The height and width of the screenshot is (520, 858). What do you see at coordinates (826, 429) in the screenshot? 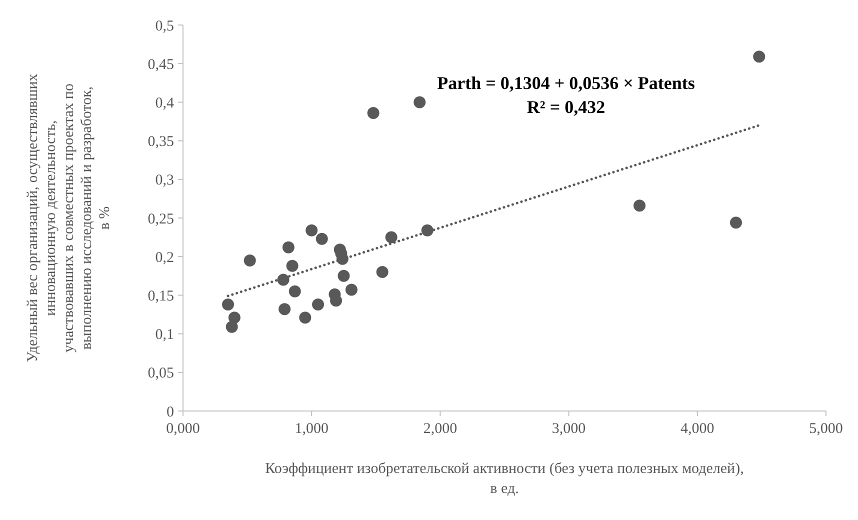
I see `x-tick-label: 5,000` at bounding box center [826, 429].